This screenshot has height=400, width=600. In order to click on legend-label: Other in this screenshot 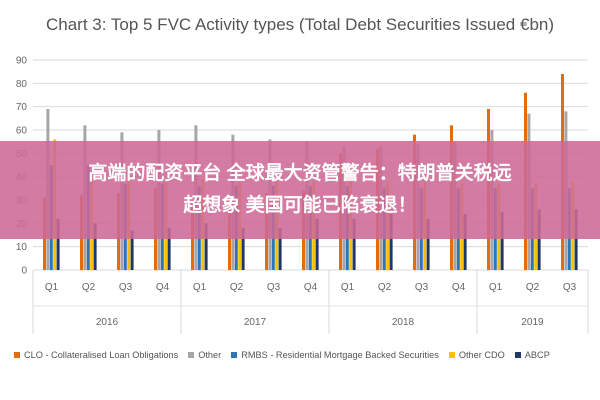, I will do `click(210, 355)`.